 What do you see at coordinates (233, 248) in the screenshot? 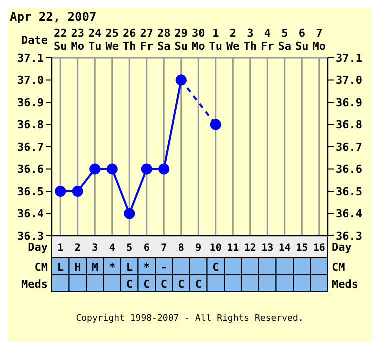
I see `x-tick-label: 11` at bounding box center [233, 248].